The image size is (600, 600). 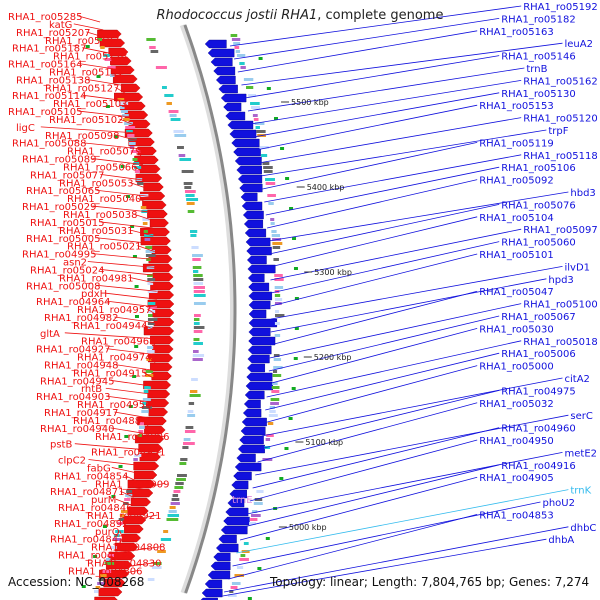 I want to click on left-gene-label: RHA1_ro05164, so click(x=45, y=65).